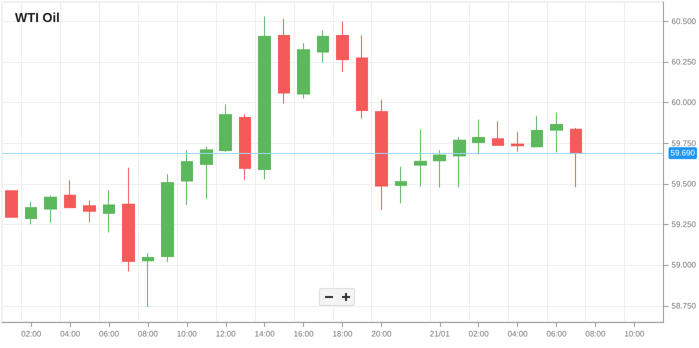 This screenshot has width=699, height=348. What do you see at coordinates (37, 17) in the screenshot?
I see `text: WTI Oil` at bounding box center [37, 17].